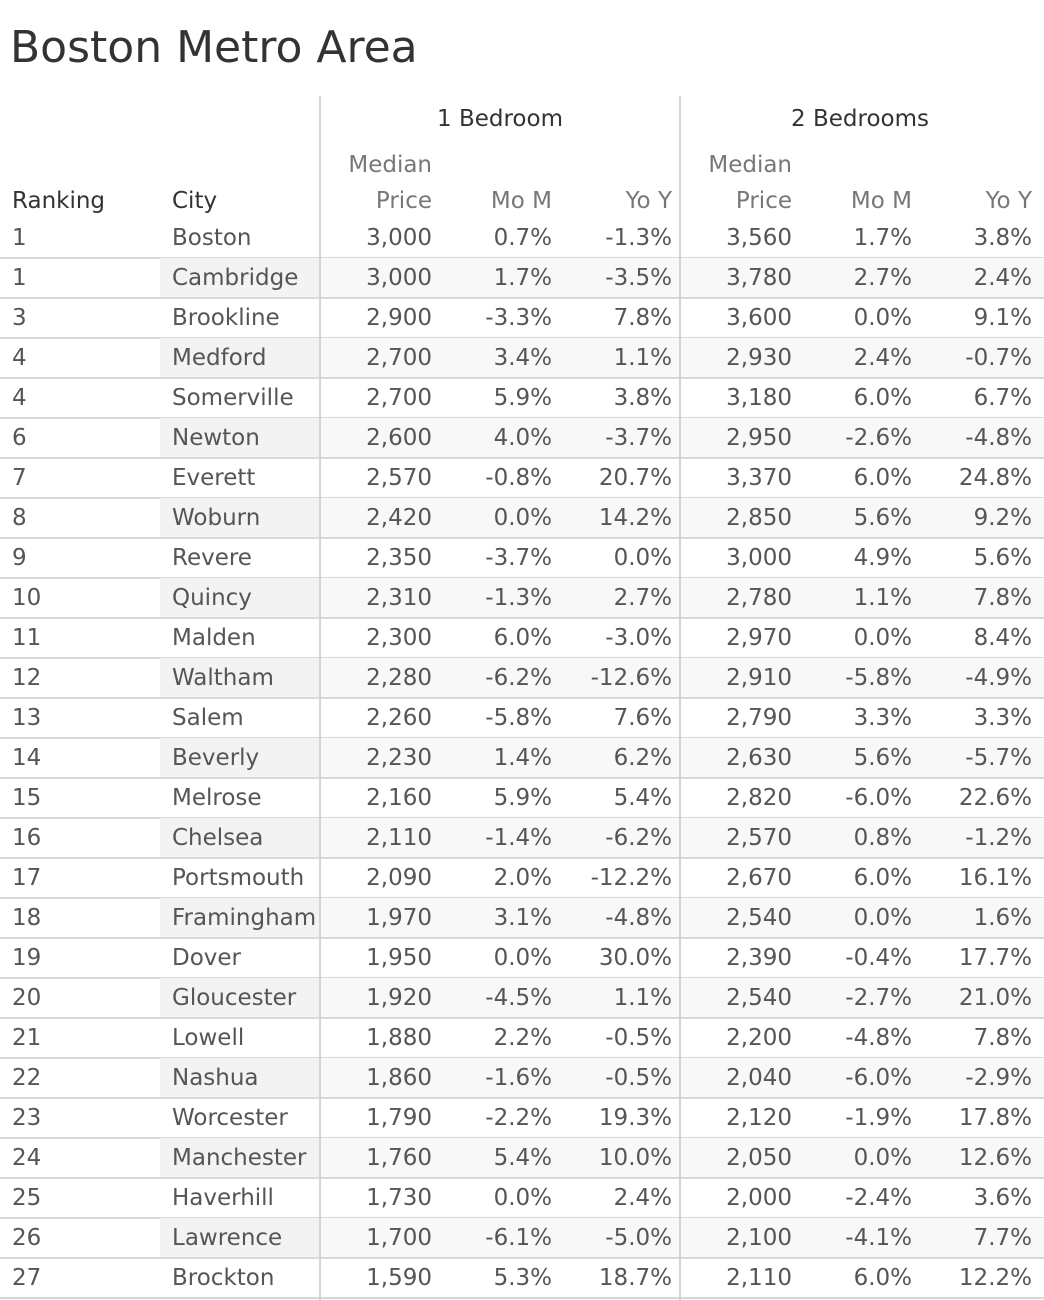 The image size is (1044, 1300). I want to click on cell-median-2br: 2,540, so click(759, 918).